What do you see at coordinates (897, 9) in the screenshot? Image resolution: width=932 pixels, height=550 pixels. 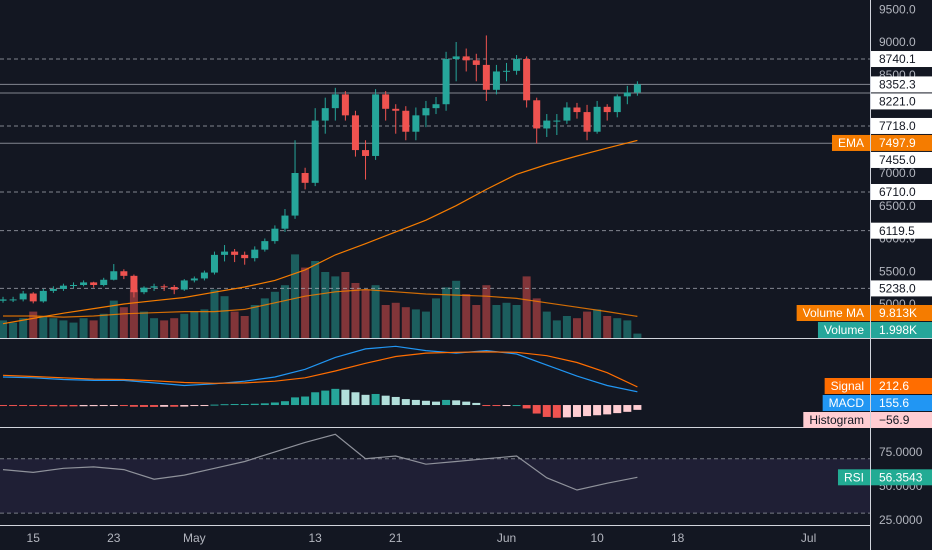 I see `y-tick-label: 9500.0` at bounding box center [897, 9].